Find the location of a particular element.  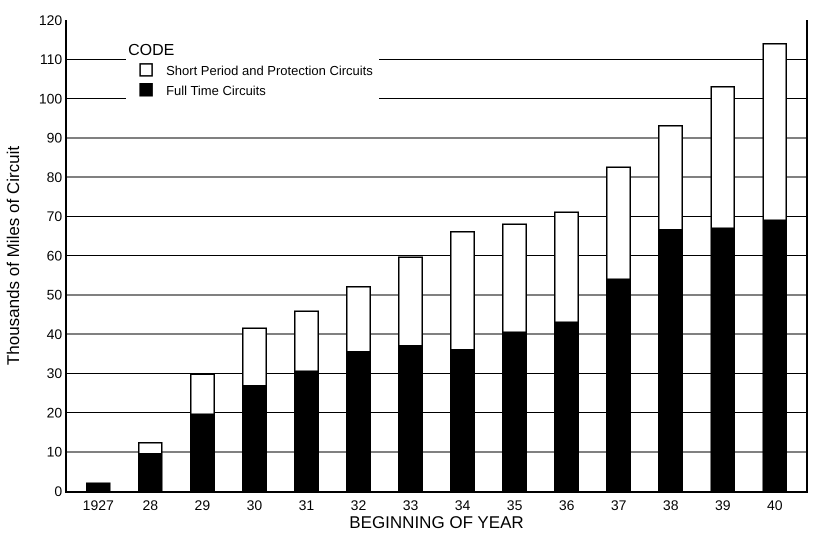

y-tick-label: 40 is located at coordinates (54, 334).